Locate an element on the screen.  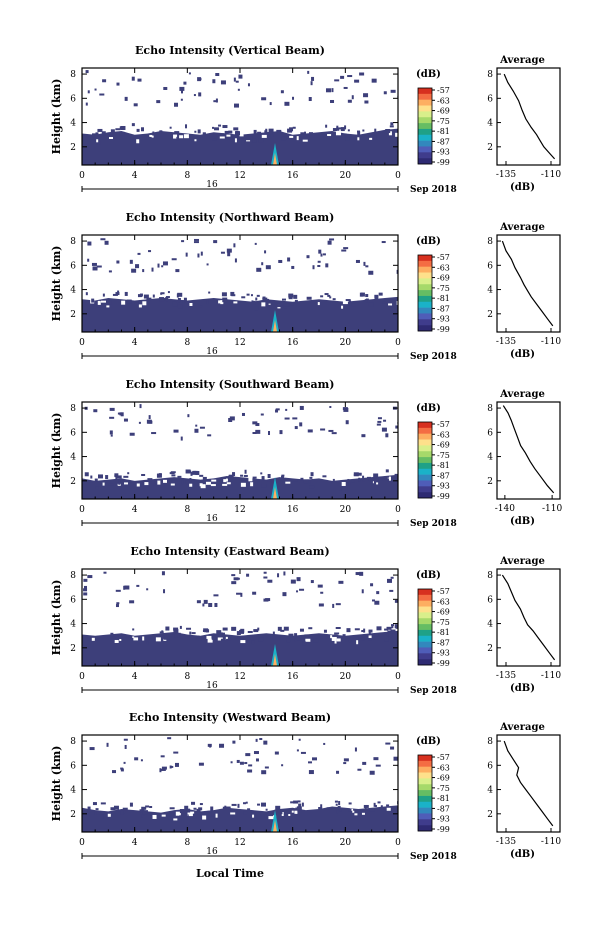
month-label: Sep 2018 is located at coordinates (433, 857).